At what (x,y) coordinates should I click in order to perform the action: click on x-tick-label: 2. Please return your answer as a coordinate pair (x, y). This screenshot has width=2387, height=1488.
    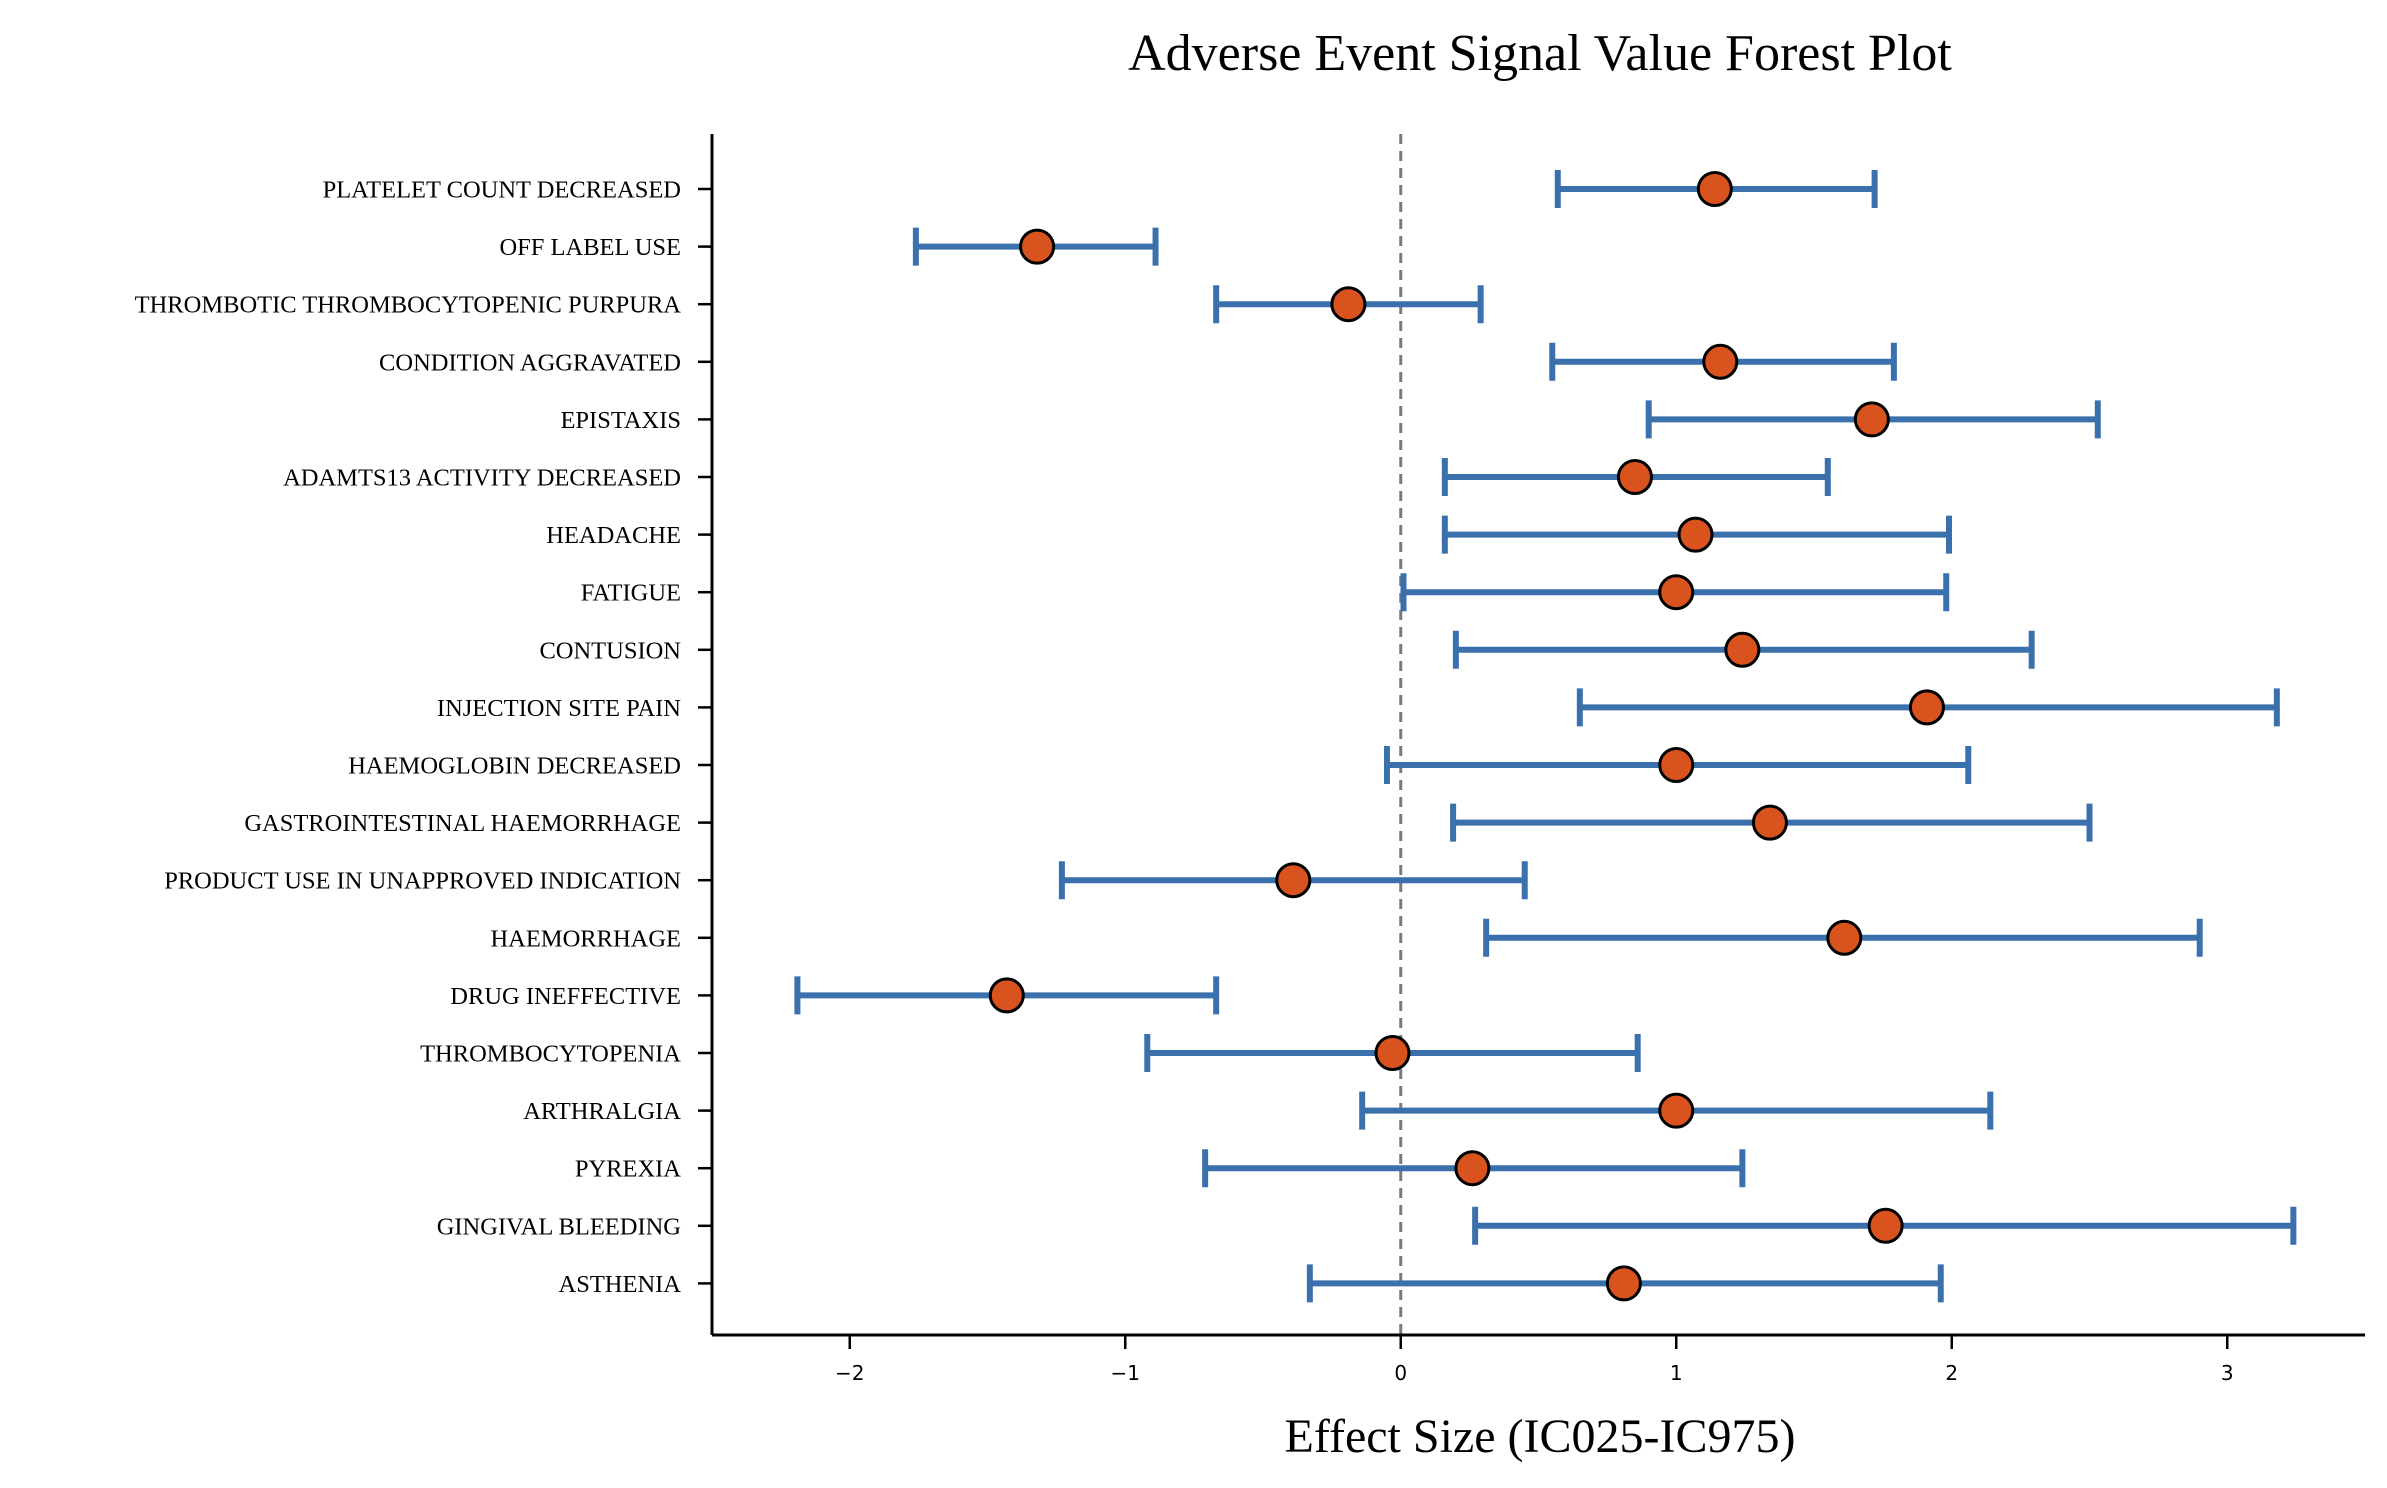
    Looking at the image, I should click on (1951, 1373).